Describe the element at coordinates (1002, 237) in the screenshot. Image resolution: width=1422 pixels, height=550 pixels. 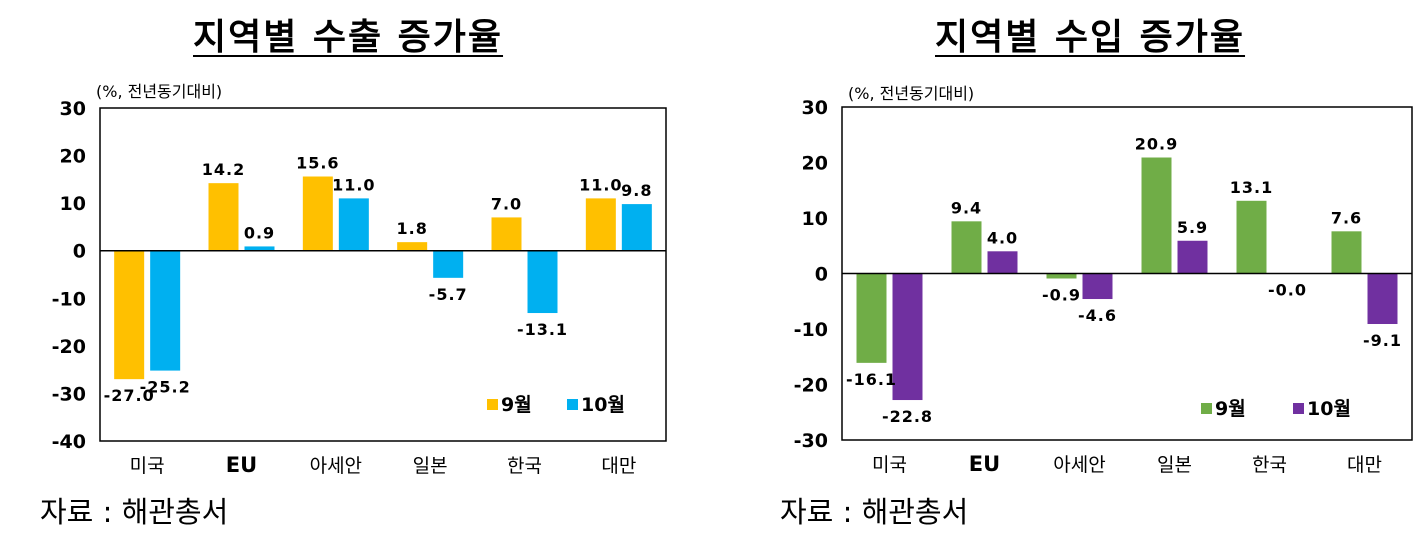
I see `import-data-label: 4.0` at that location.